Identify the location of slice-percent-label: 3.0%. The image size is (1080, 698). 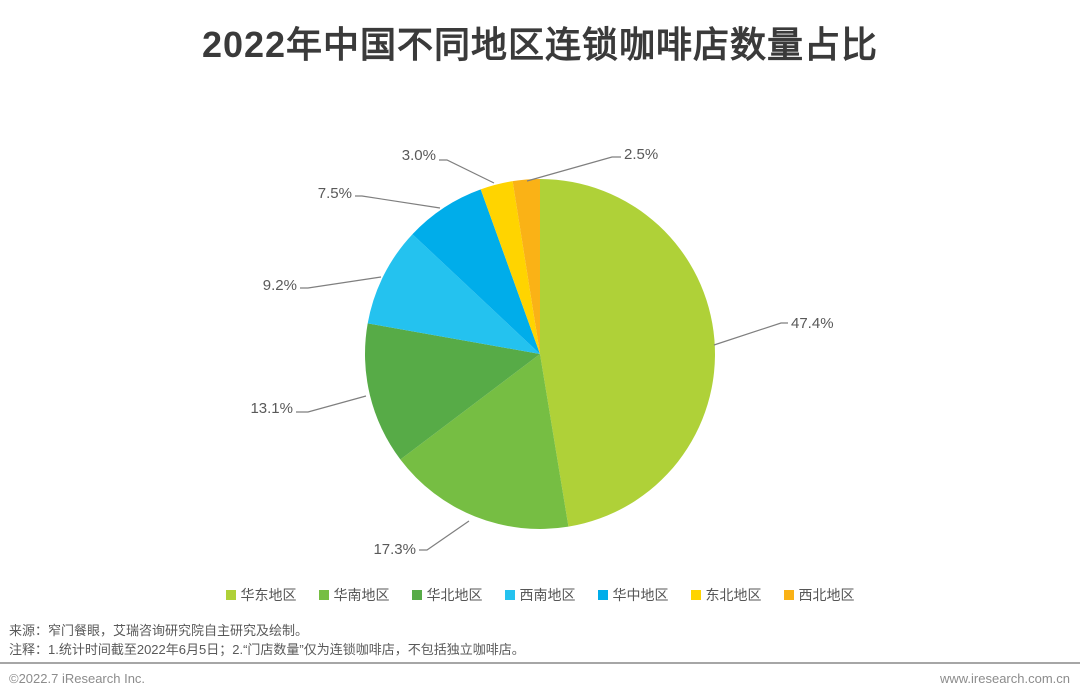
(419, 155).